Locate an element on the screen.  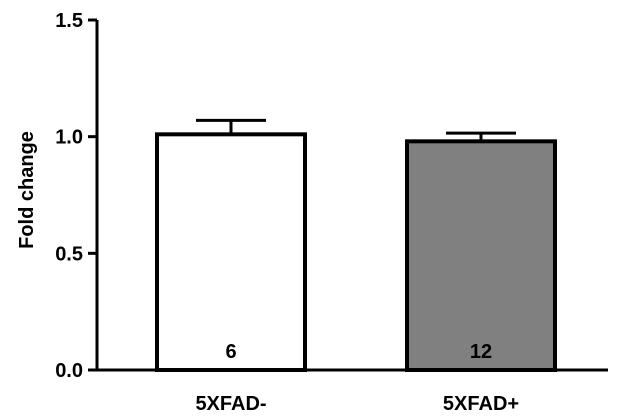
x-tick-label: 5XFAD- is located at coordinates (230, 404).